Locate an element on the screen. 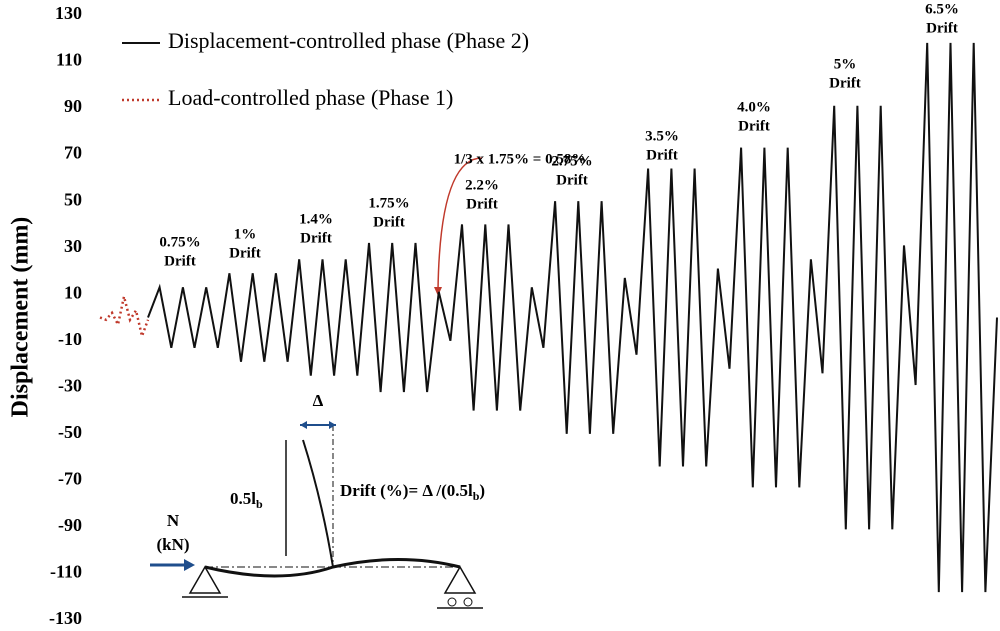 The image size is (1000, 631). y-tick-label: 10 is located at coordinates (73, 292).